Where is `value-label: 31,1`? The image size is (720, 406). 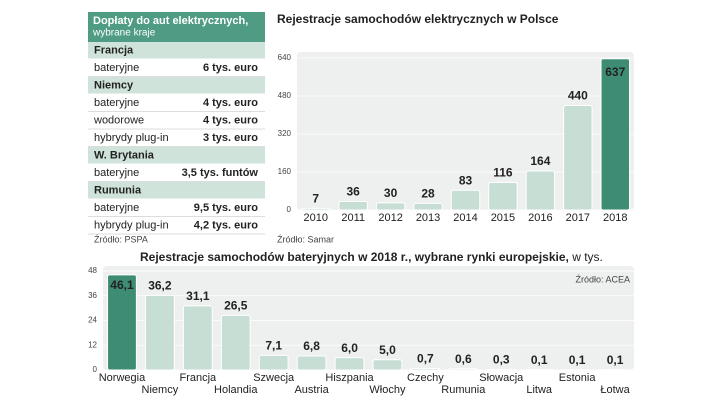 value-label: 31,1 is located at coordinates (198, 296).